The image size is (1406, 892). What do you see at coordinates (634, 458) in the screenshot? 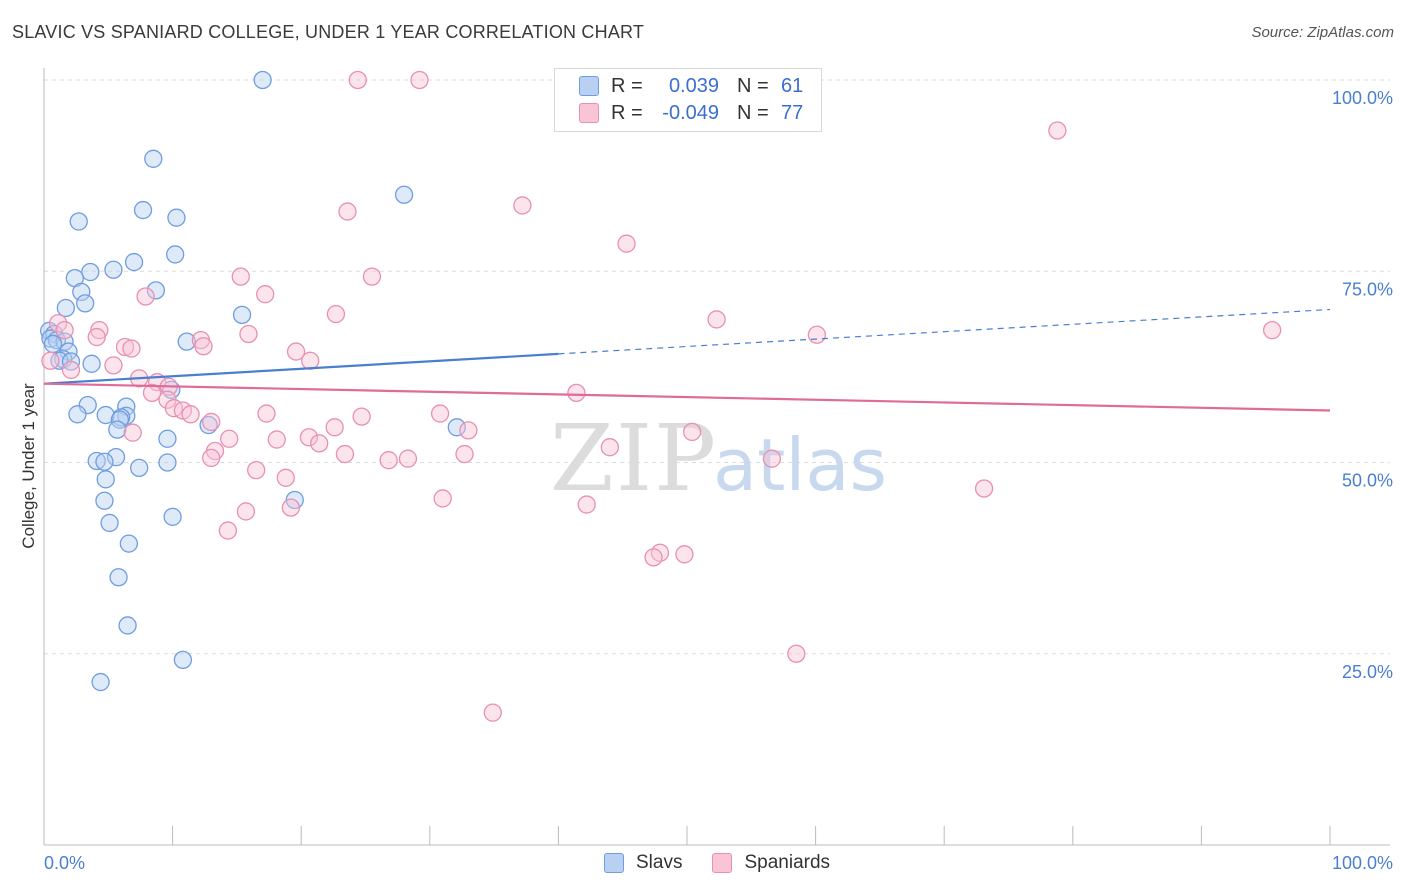
I see `watermark-zip: ZIP` at bounding box center [634, 458].